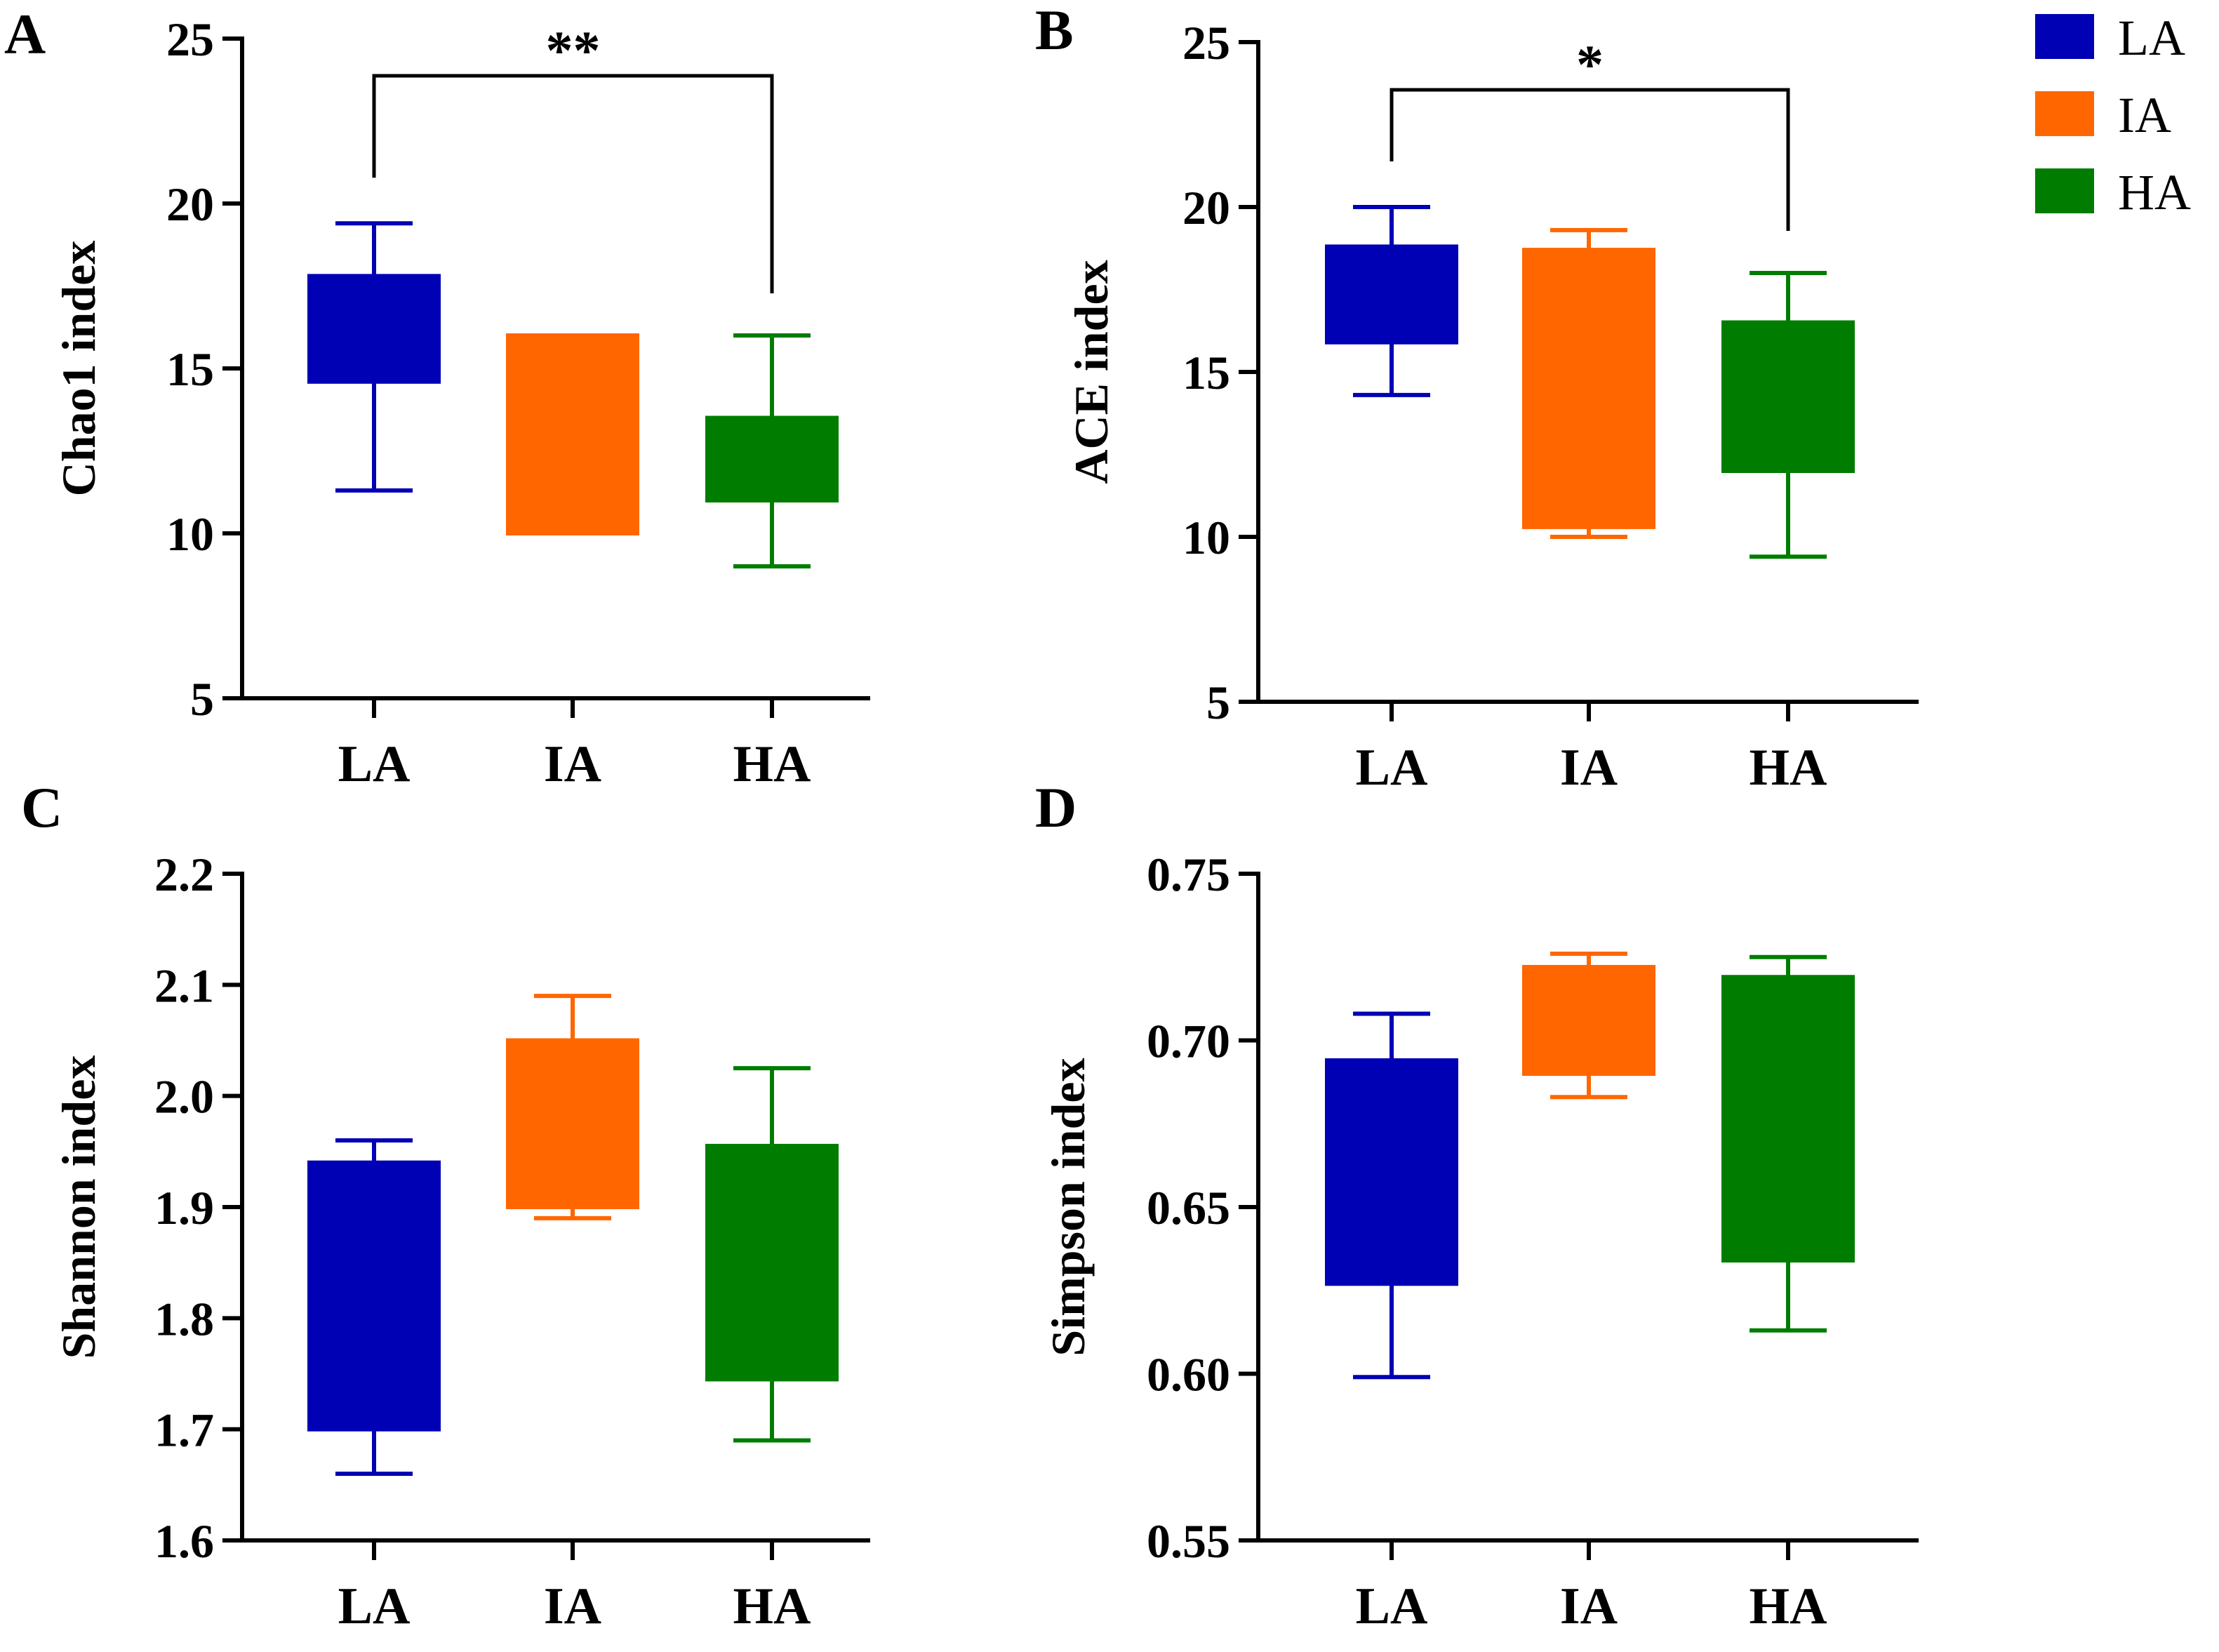 The width and height of the screenshot is (2219, 1652). I want to click on y-tick-label-b: 25, so click(1206, 42).